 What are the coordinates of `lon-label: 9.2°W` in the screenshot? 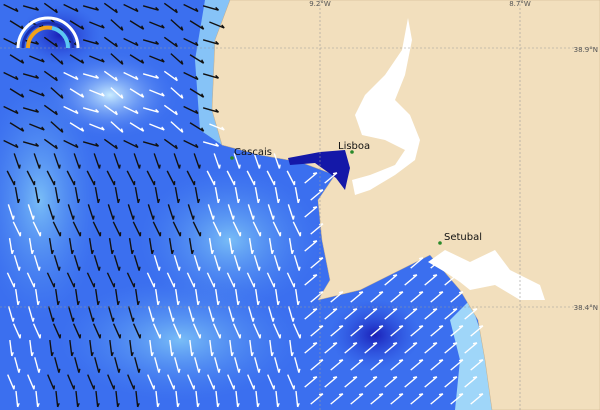 It's located at (320, 4).